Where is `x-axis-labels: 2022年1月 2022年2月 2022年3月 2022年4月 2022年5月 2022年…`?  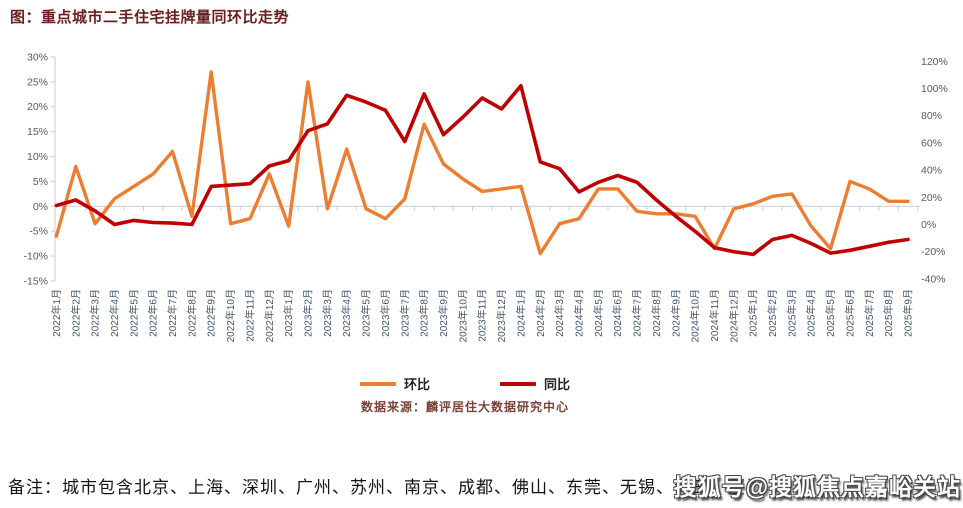
x-axis-labels: 2022年1月 2022年2月 2022年3月 2022年4月 2022年5月 2022年… is located at coordinates (482, 315).